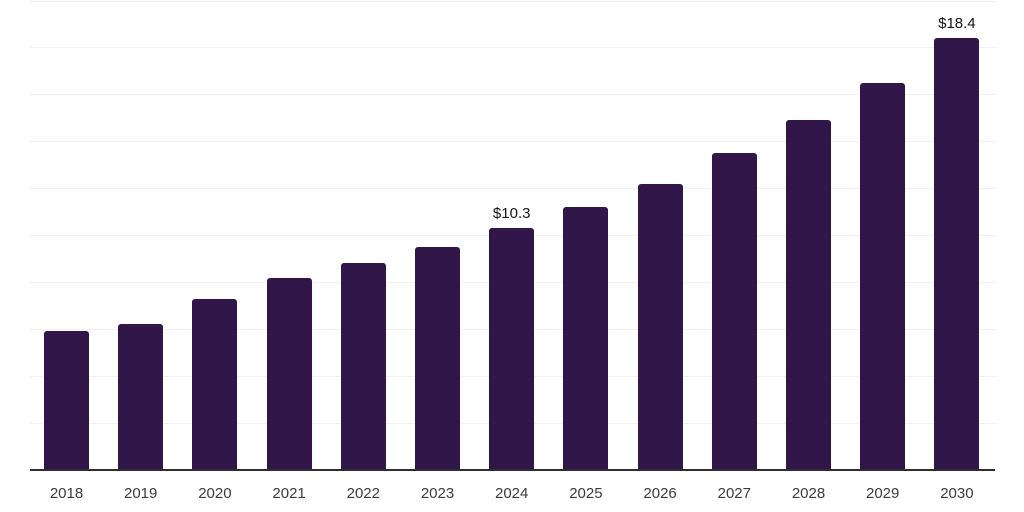 This screenshot has height=512, width=1024. I want to click on x-tick-label-2024: 2024, so click(512, 493).